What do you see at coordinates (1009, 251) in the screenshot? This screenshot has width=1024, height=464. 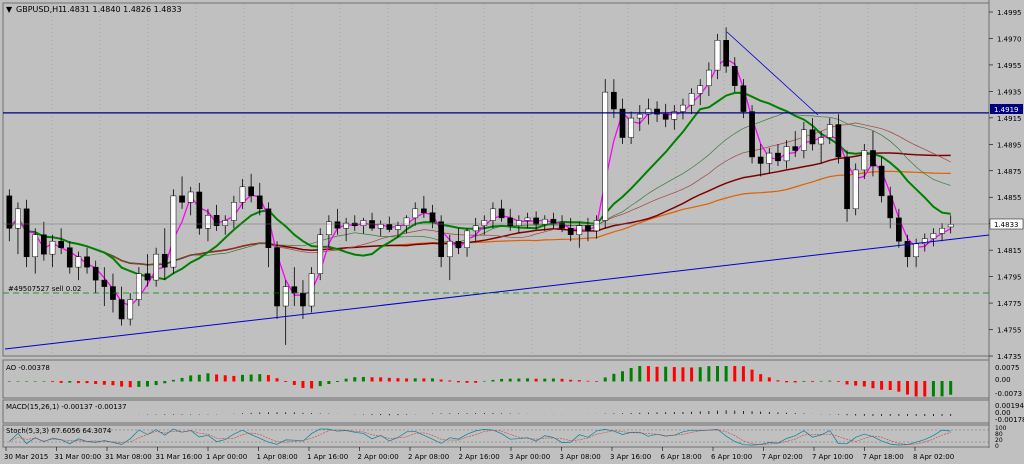 I see `price-tick-label: 1.4815` at bounding box center [1009, 251].